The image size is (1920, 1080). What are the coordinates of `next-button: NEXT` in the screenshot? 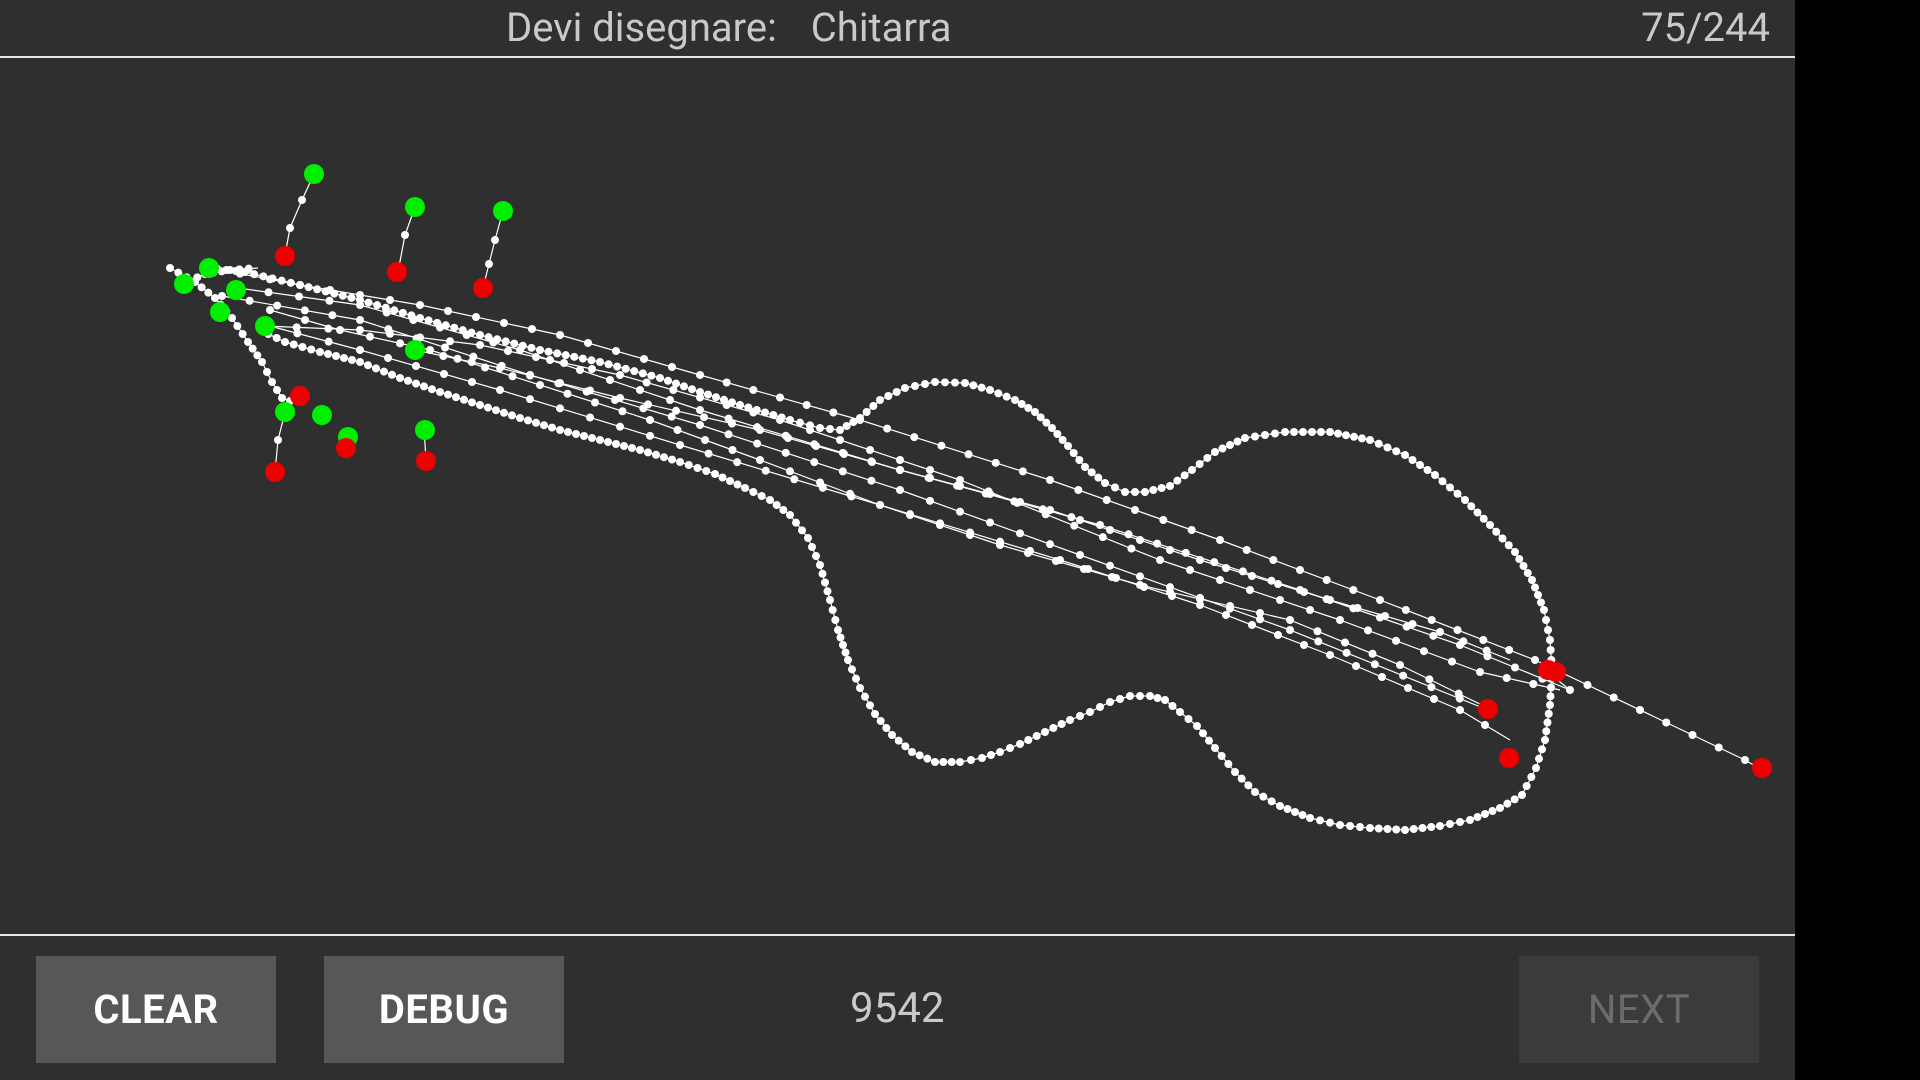 It's located at (1639, 1009).